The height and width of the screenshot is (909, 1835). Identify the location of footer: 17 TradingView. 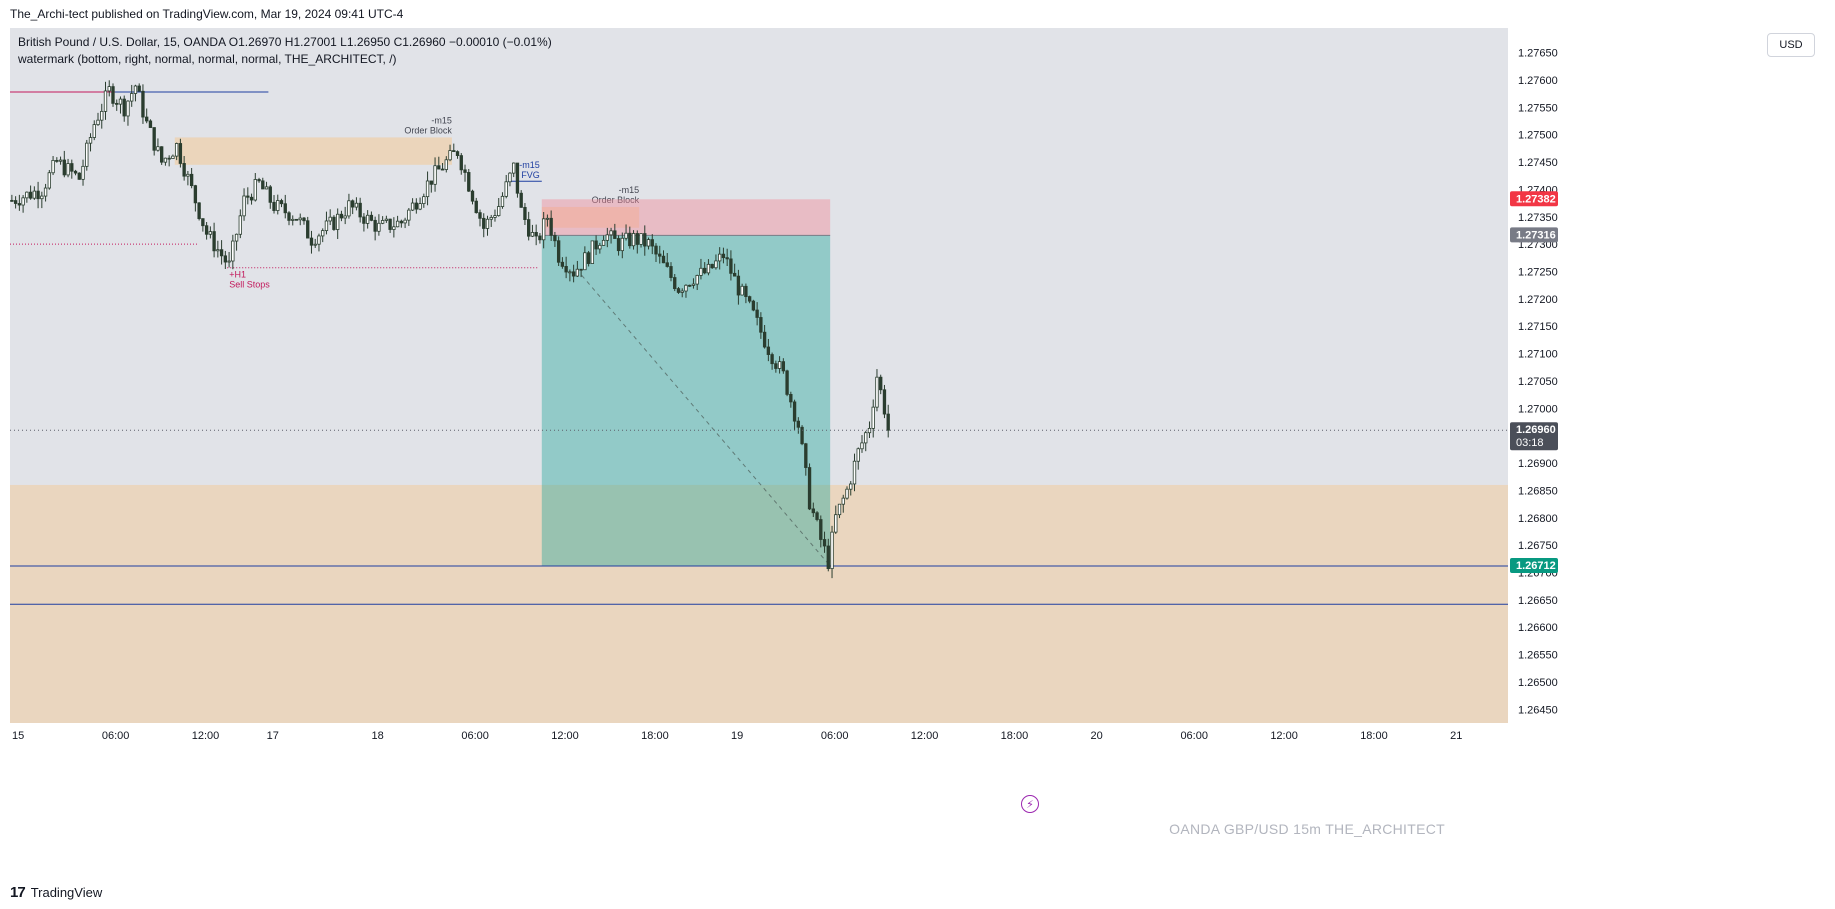
(56, 892).